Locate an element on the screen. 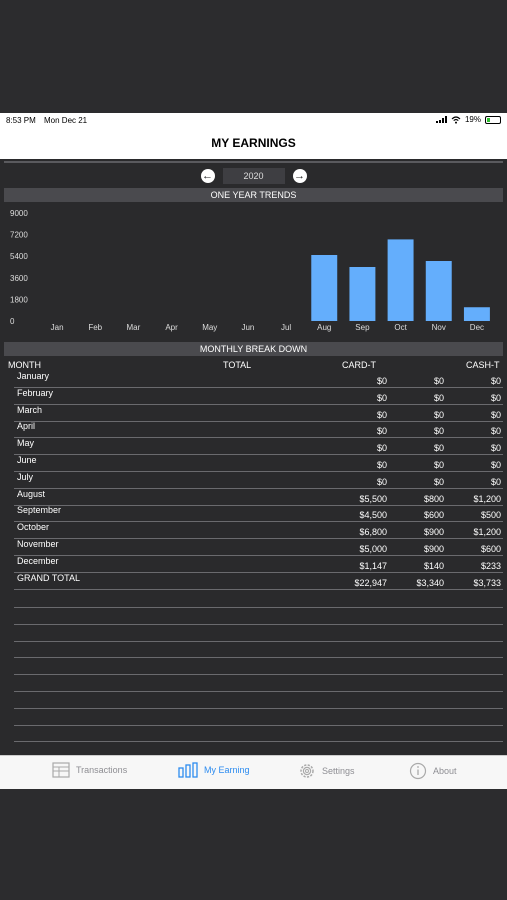  info-icon is located at coordinates (418, 771).